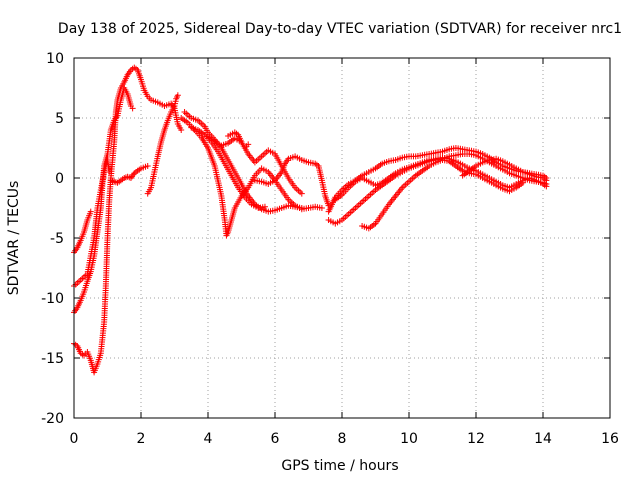  What do you see at coordinates (339, 466) in the screenshot?
I see `x-axis-title: GPS time / hours` at bounding box center [339, 466].